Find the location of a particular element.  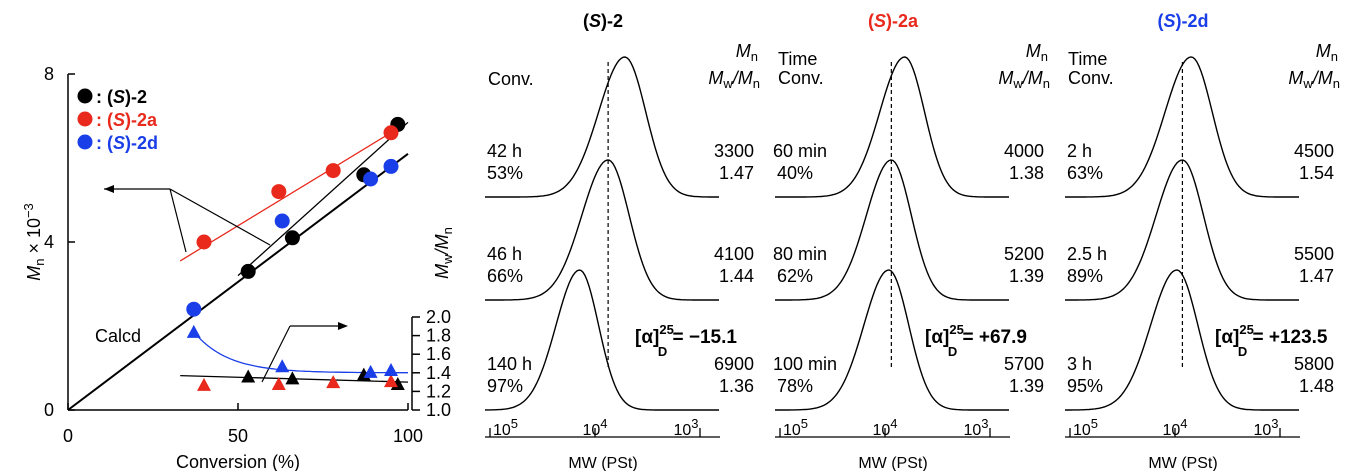

trace-conv-label: 97% is located at coordinates (505, 386).